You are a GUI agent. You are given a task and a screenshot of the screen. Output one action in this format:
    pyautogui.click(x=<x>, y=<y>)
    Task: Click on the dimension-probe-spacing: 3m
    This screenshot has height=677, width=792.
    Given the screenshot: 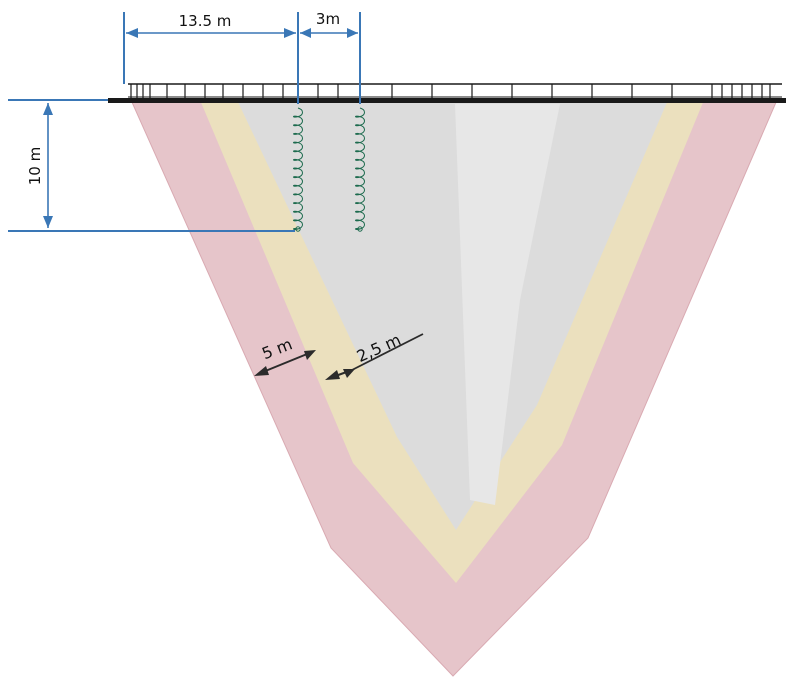 What is the action you would take?
    pyautogui.click(x=329, y=24)
    